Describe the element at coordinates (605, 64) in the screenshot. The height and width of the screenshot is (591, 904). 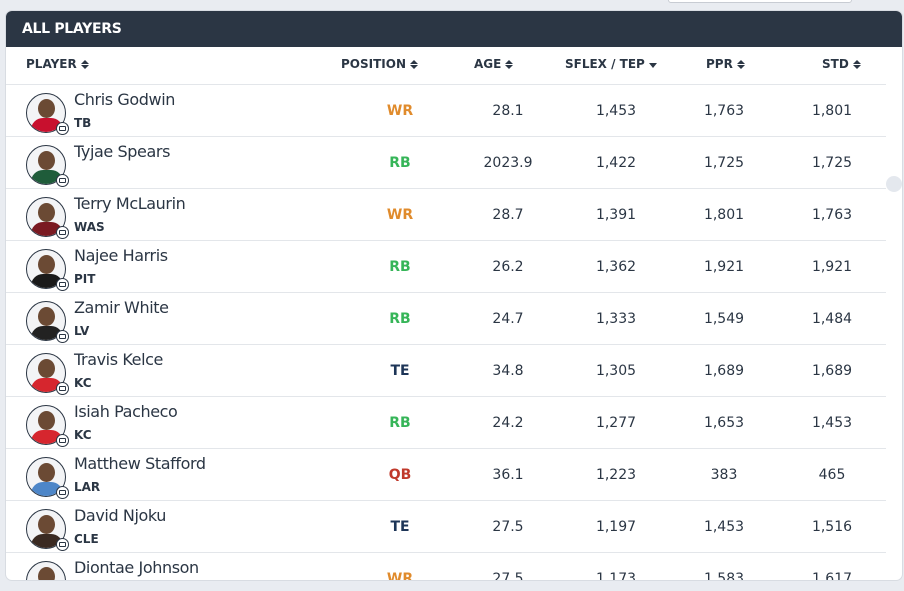
I see `column-label-sflex: SFLEX / TEP` at that location.